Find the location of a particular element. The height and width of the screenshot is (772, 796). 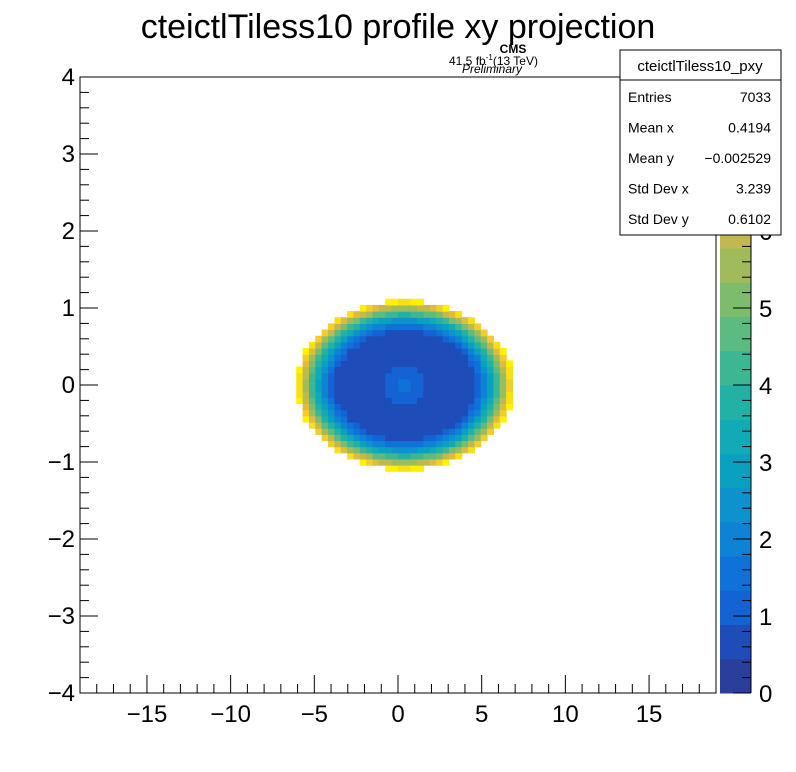

x-tick-label: 5 is located at coordinates (481, 714).